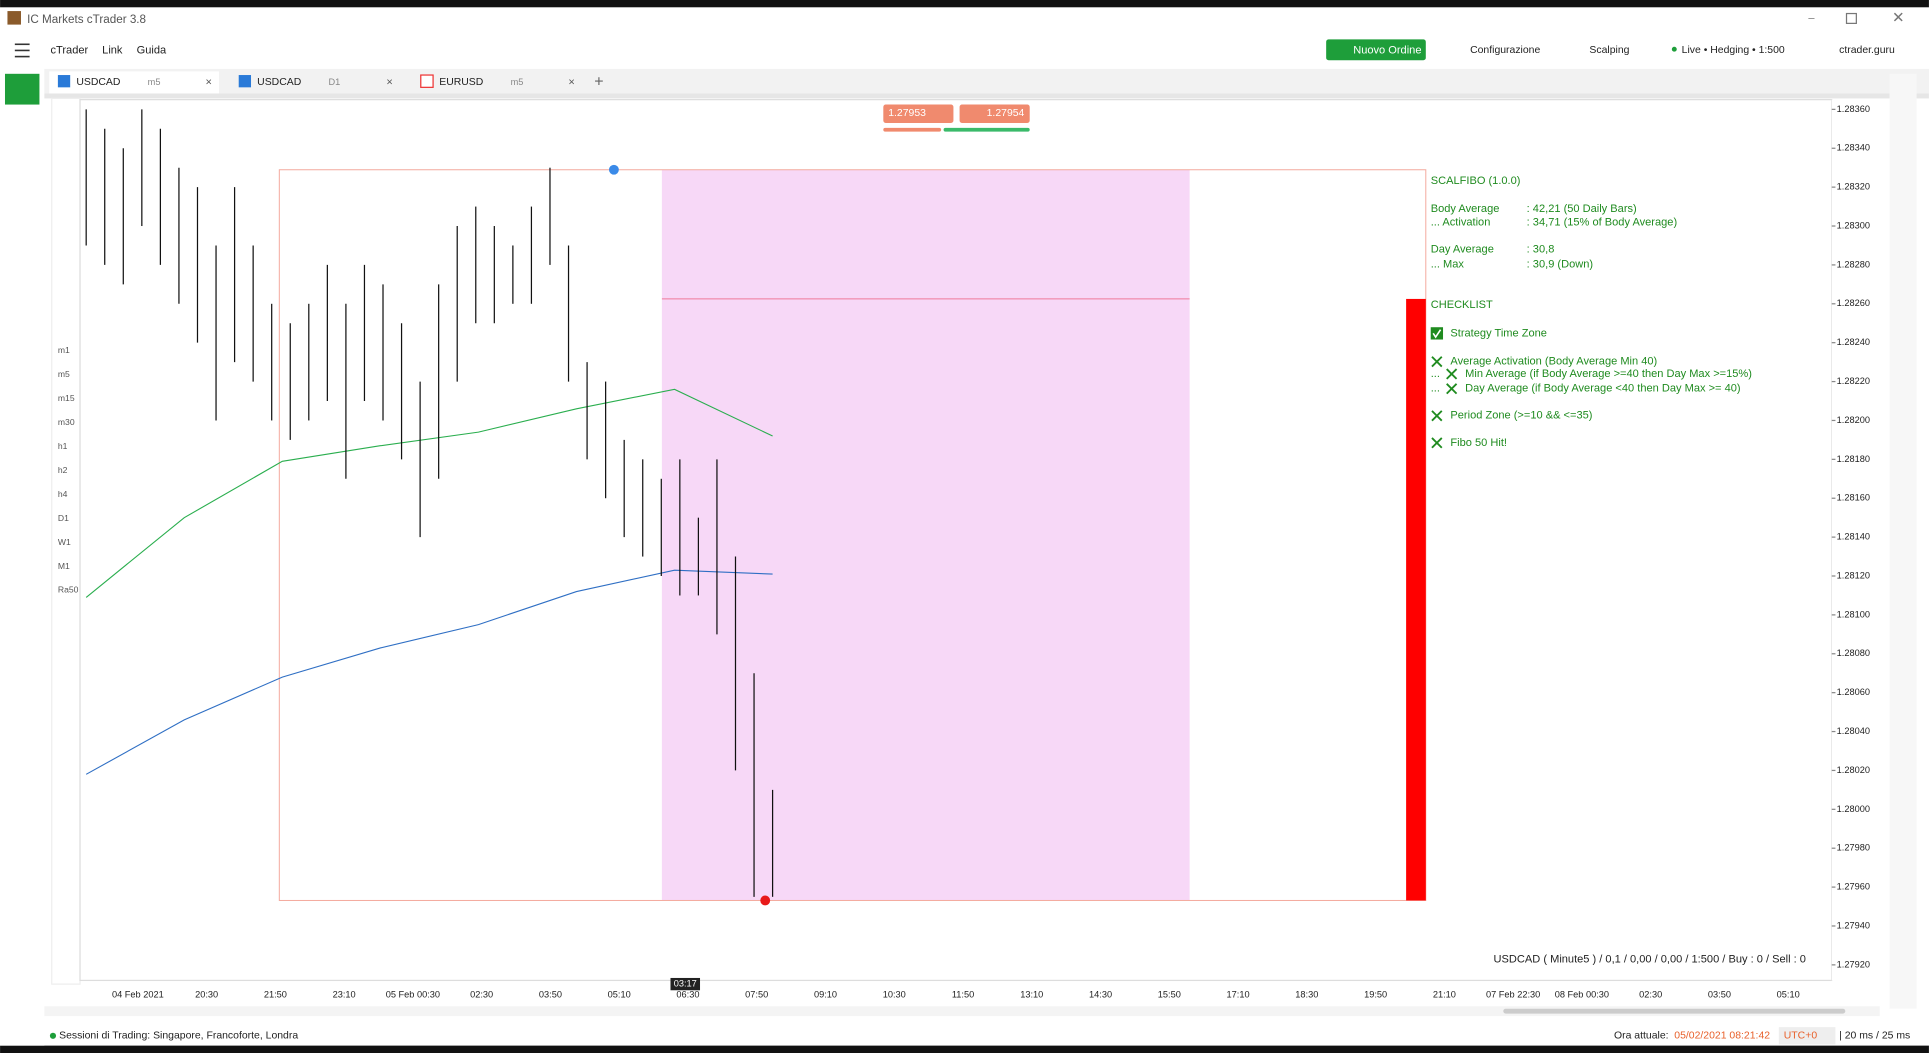  Describe the element at coordinates (1853, 420) in the screenshot. I see `y-tick-label: 1.28200` at that location.